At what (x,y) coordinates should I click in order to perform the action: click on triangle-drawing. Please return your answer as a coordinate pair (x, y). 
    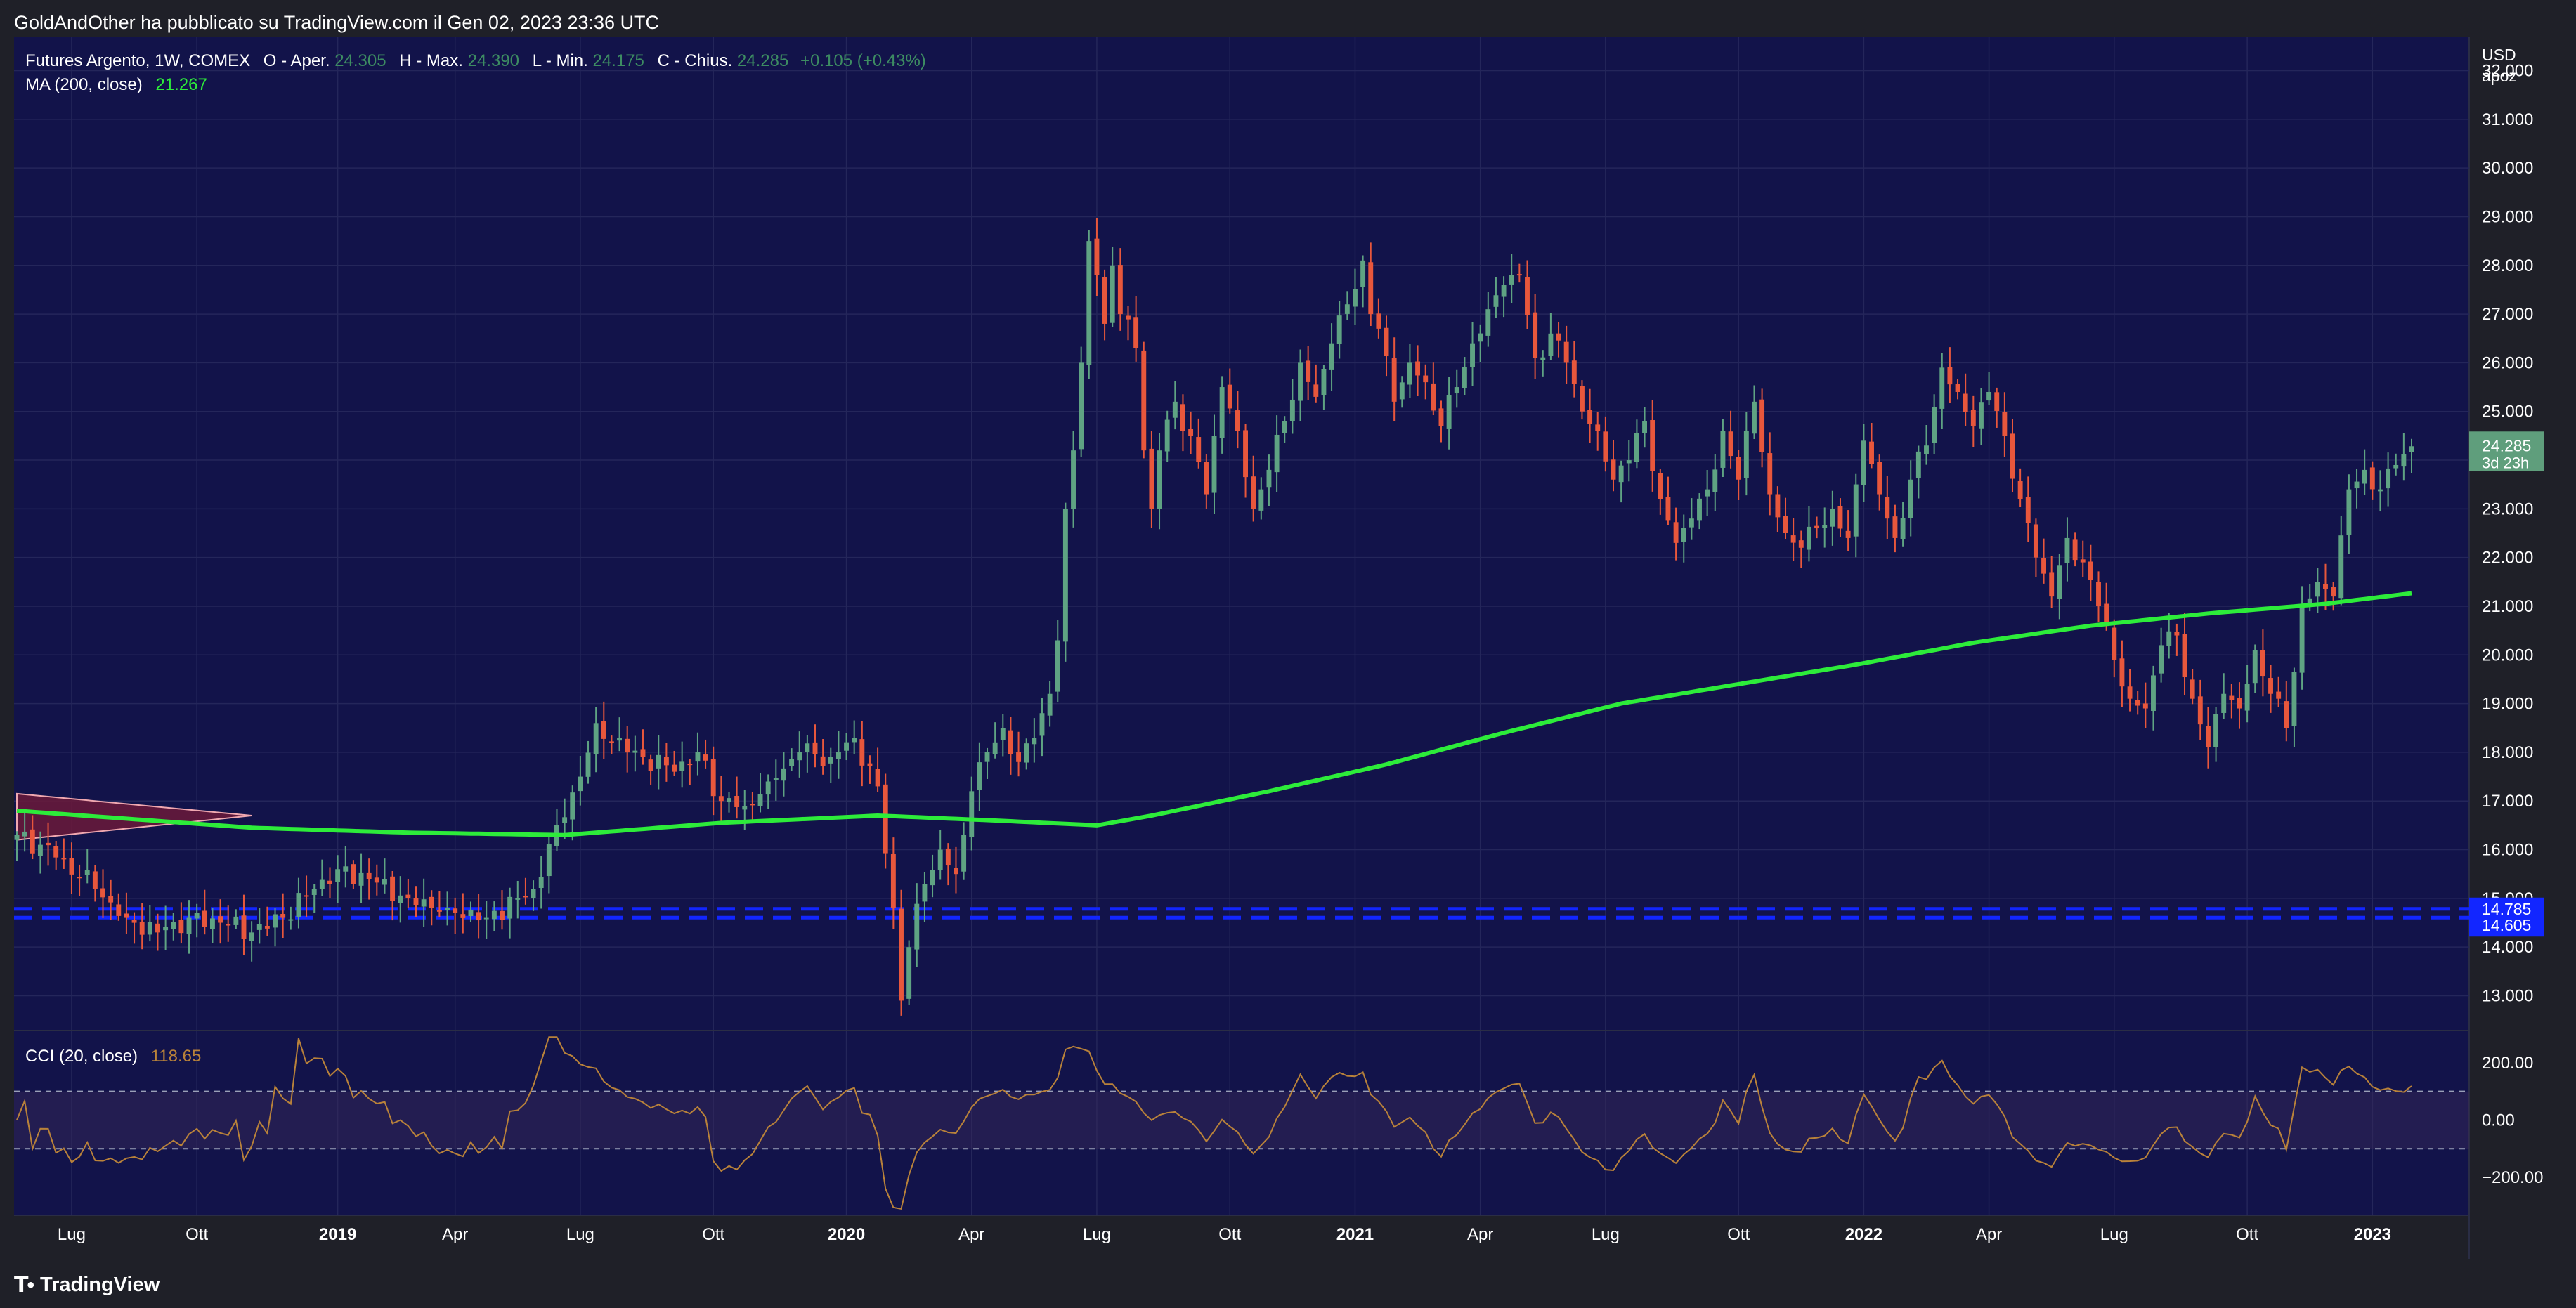
    Looking at the image, I should click on (134, 816).